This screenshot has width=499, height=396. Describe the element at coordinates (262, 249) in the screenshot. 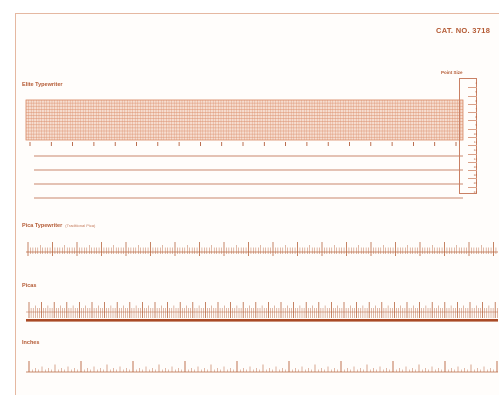

I see `pica-typewriter-ruler` at that location.